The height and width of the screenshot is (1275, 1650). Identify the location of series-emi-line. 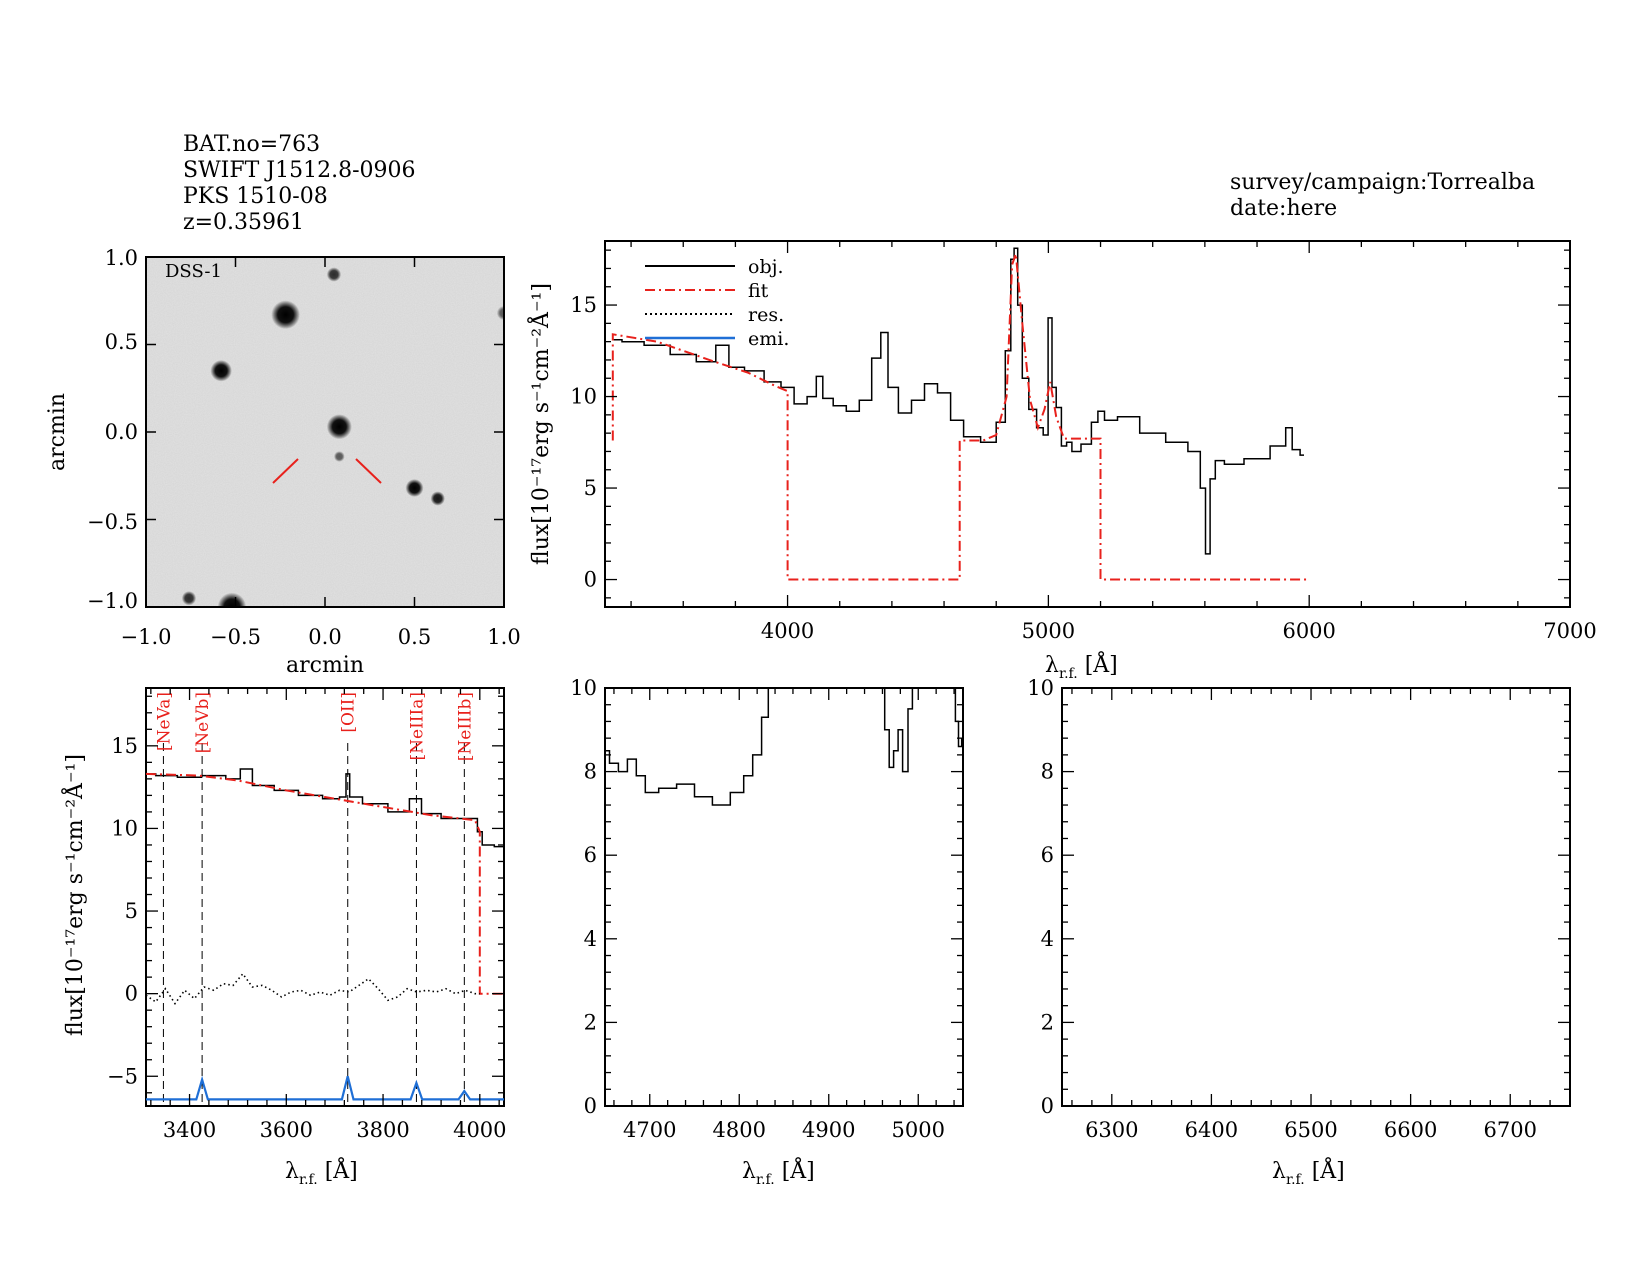
(325, 1088).